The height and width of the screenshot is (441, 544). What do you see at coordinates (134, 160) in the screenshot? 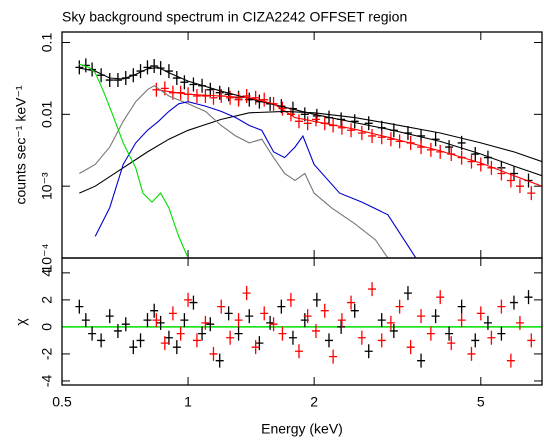
I see `model-line` at bounding box center [134, 160].